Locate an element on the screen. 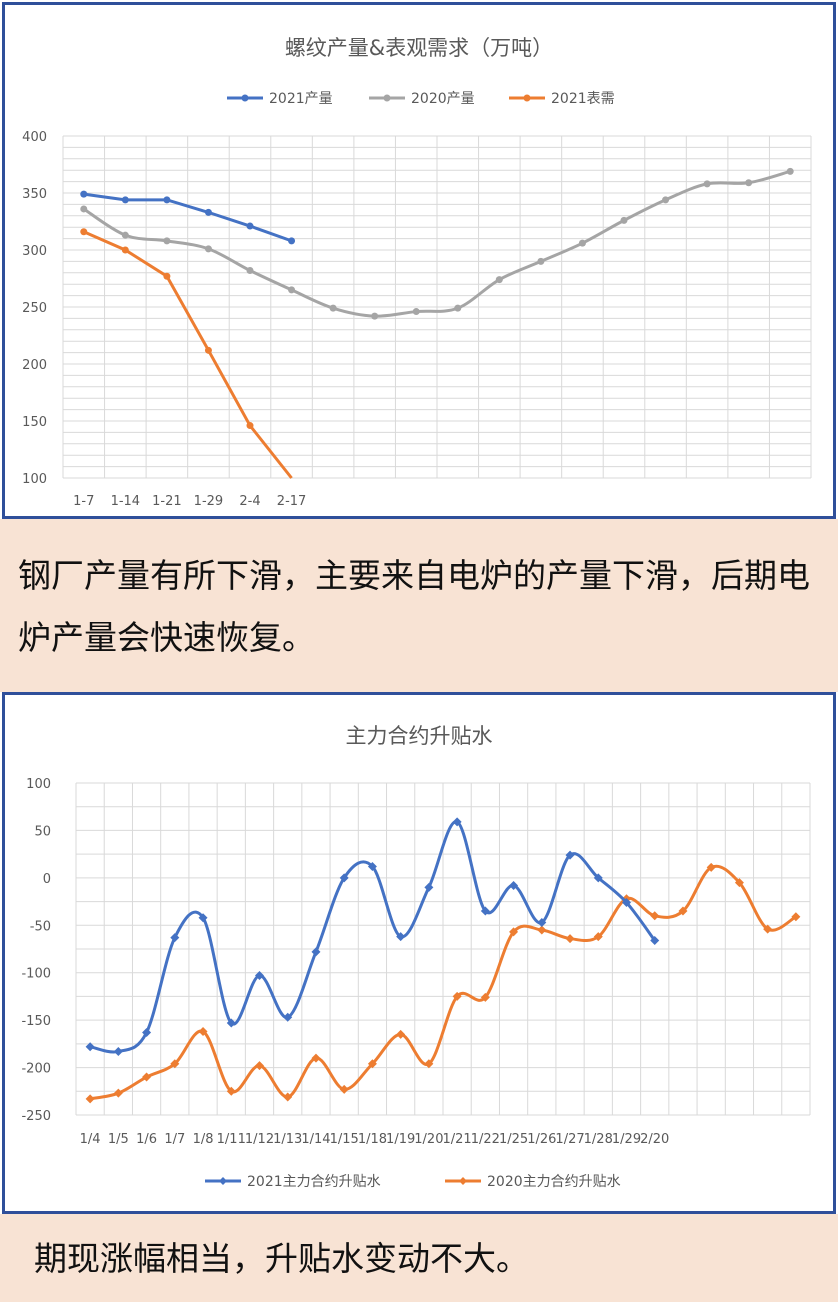 The height and width of the screenshot is (1302, 838). chart1-y-tick-label: 300 is located at coordinates (34, 251).